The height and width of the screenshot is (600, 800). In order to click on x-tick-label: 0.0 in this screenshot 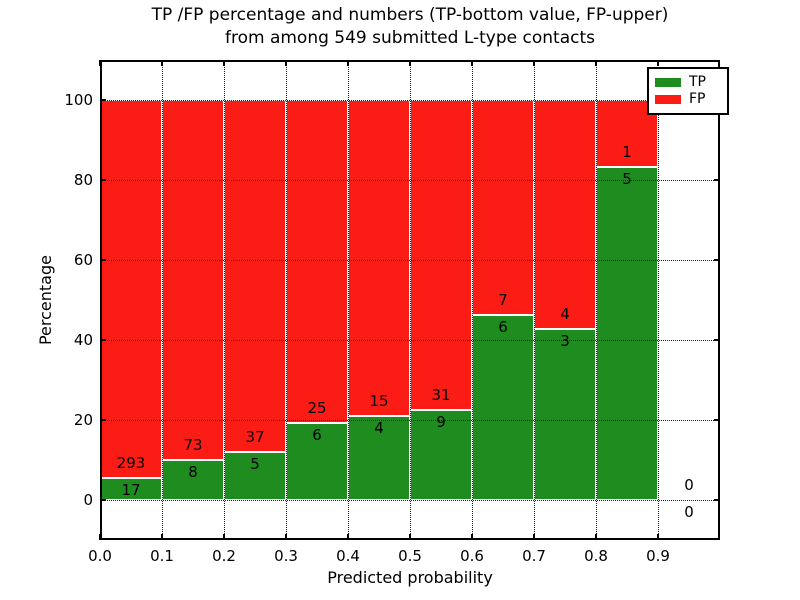, I will do `click(100, 556)`.